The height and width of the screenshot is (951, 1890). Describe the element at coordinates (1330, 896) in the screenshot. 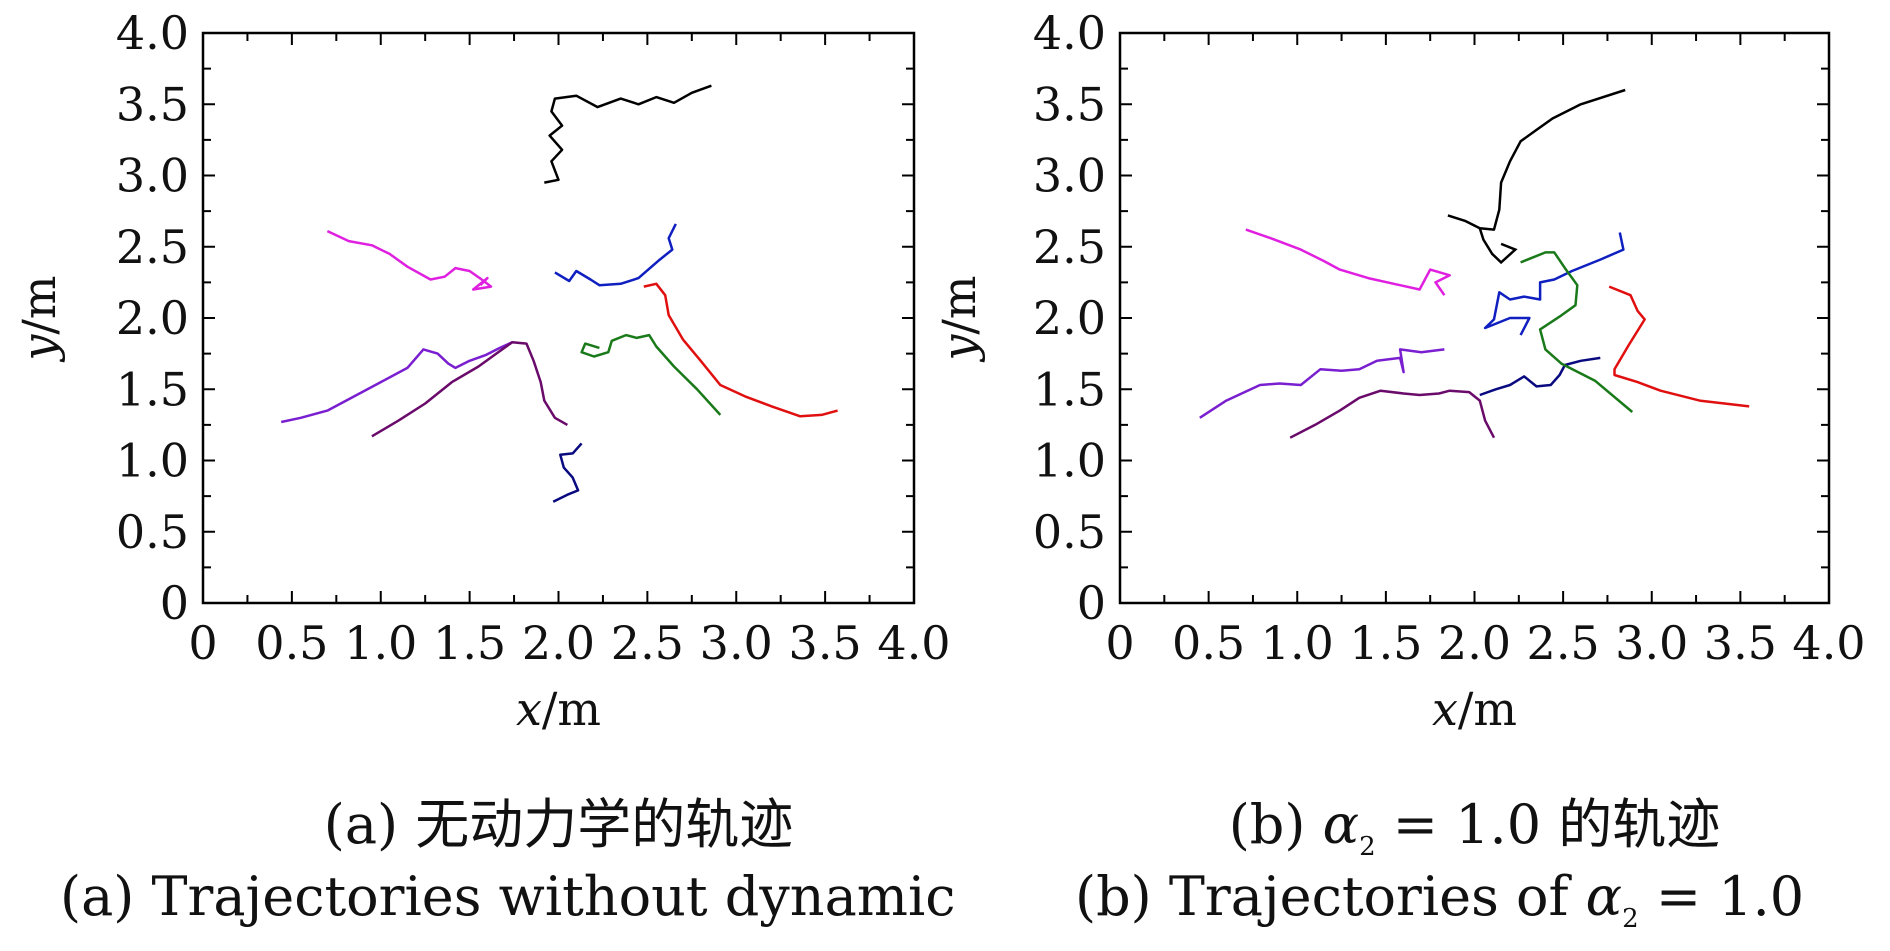

I see `caption-b-en-prefix: (b) Trajectories of` at that location.